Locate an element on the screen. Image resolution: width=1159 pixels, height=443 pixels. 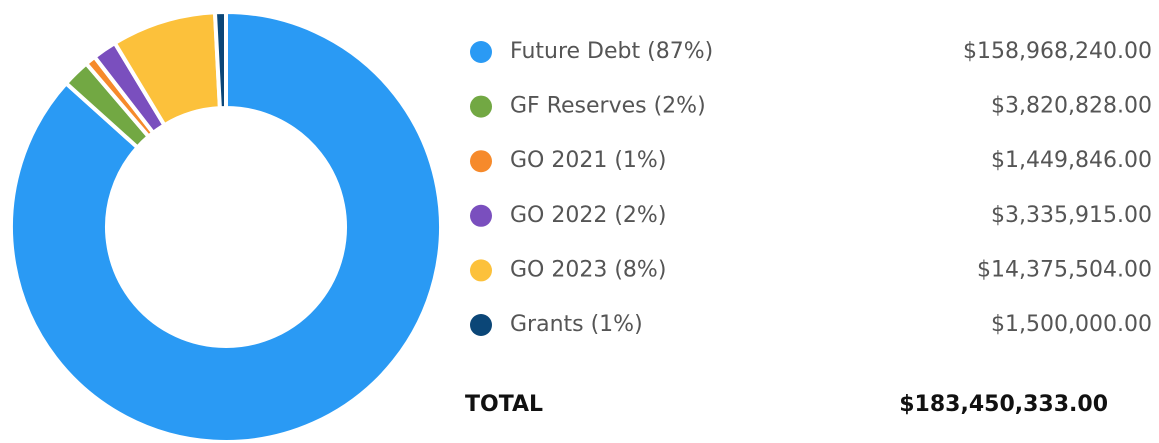
legend-label: GF Reserves (2%) is located at coordinates (608, 106).